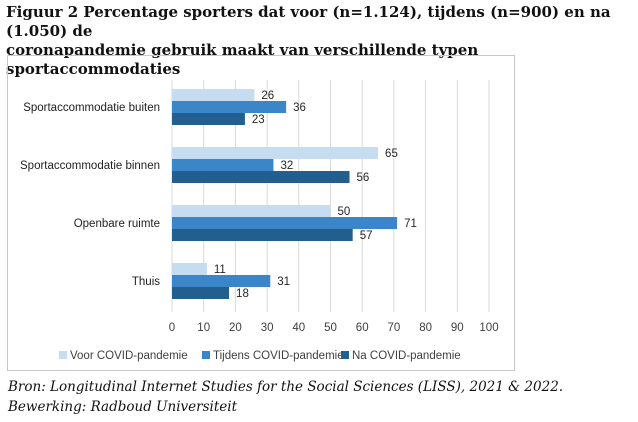 This screenshot has width=638, height=422. I want to click on data-label-3-0: 11, so click(220, 270).